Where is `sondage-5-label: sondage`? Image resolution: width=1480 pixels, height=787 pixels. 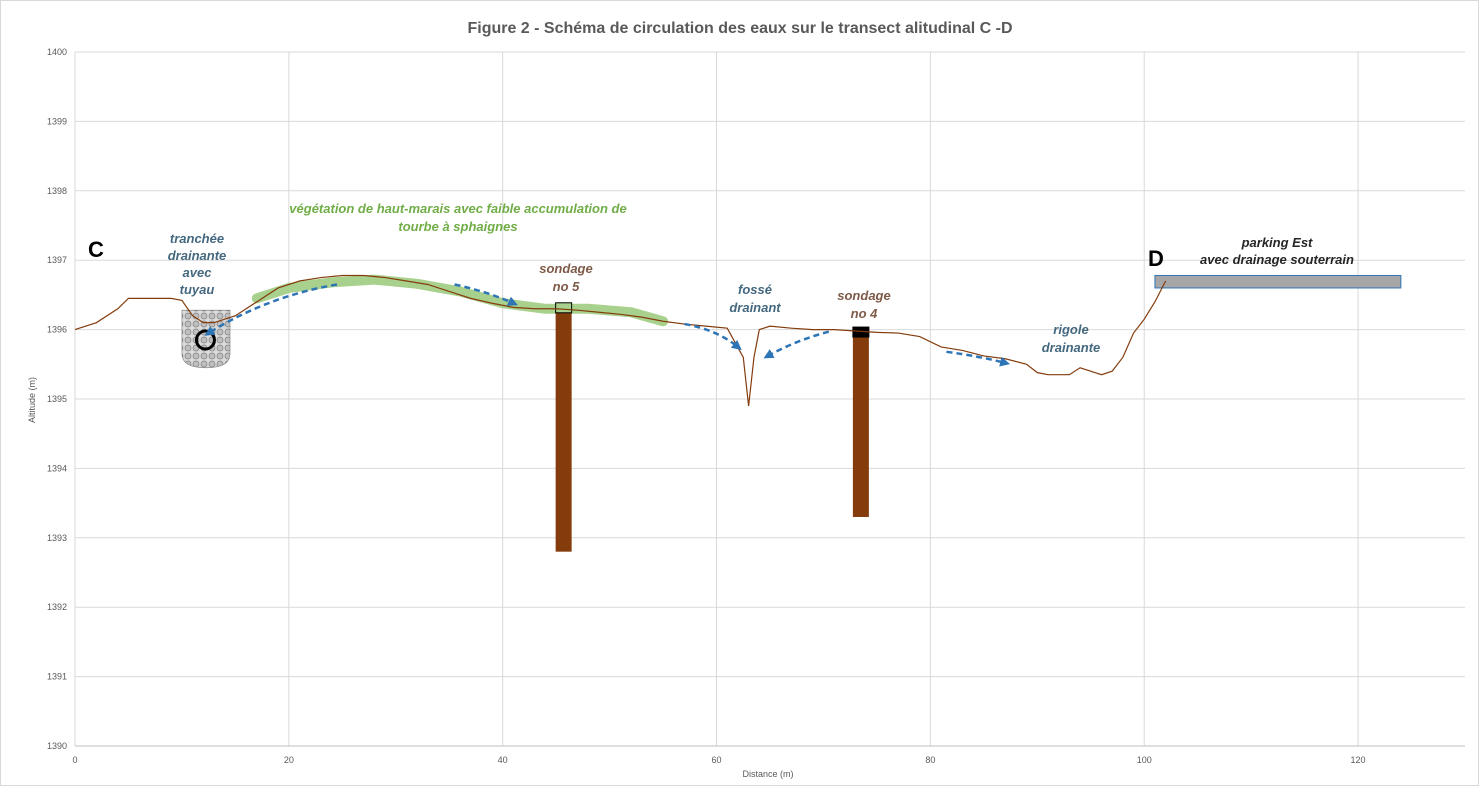
sondage-5-label: sondage is located at coordinates (565, 268).